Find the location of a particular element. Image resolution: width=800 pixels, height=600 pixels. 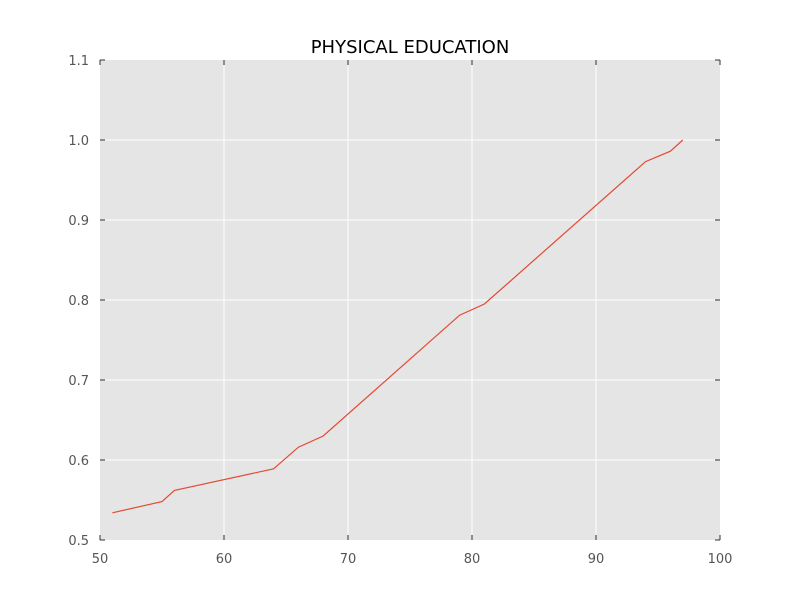

x-tick-label: 60 is located at coordinates (224, 559).